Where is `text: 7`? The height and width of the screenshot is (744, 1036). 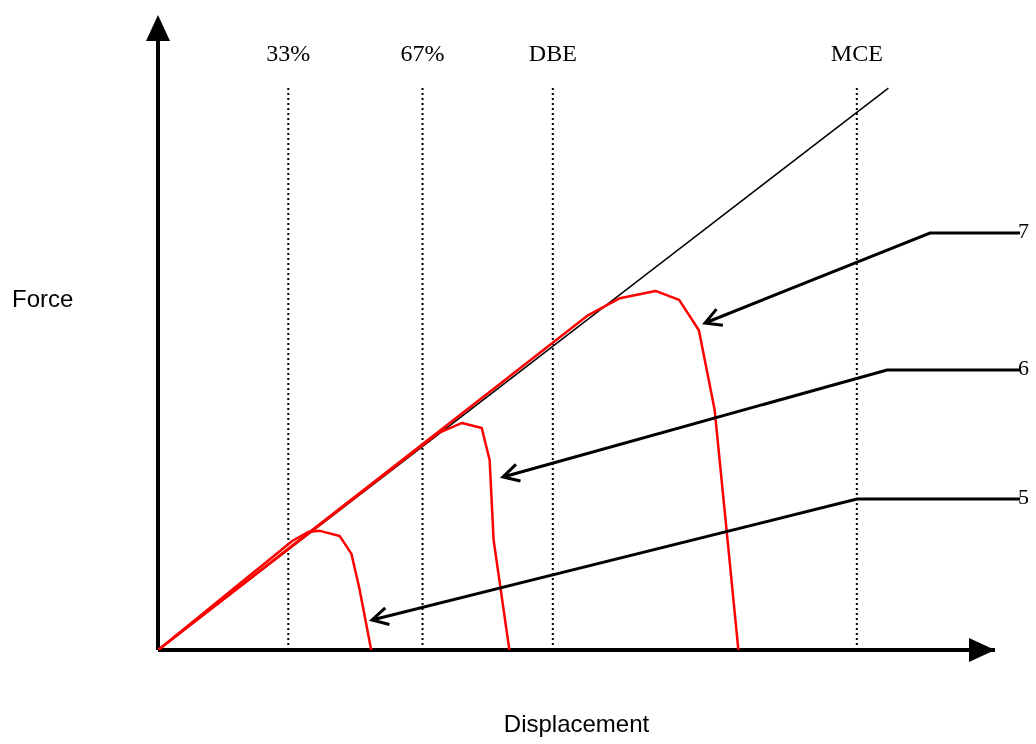 text: 7 is located at coordinates (1023, 231).